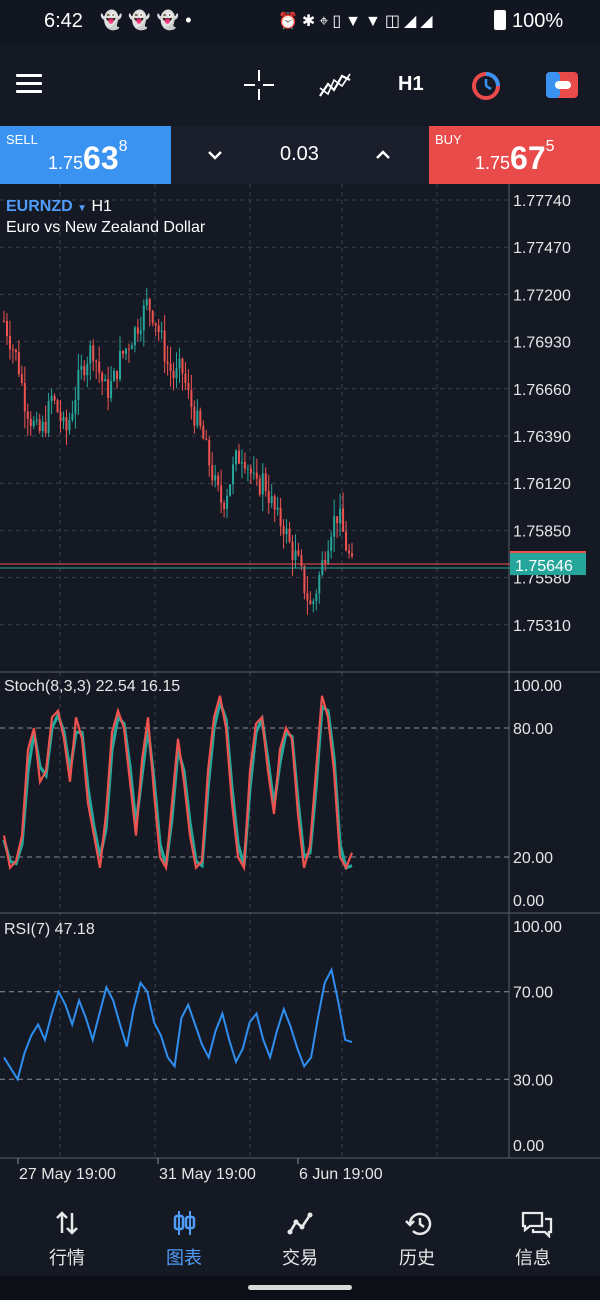  What do you see at coordinates (533, 1258) in the screenshot?
I see `nav-messages-label: 信息` at bounding box center [533, 1258].